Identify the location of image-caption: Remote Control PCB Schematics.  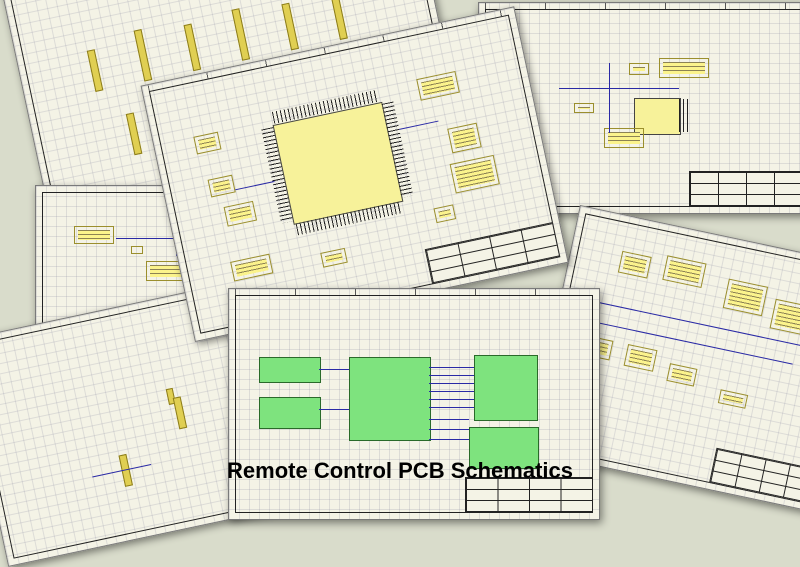
(400, 470).